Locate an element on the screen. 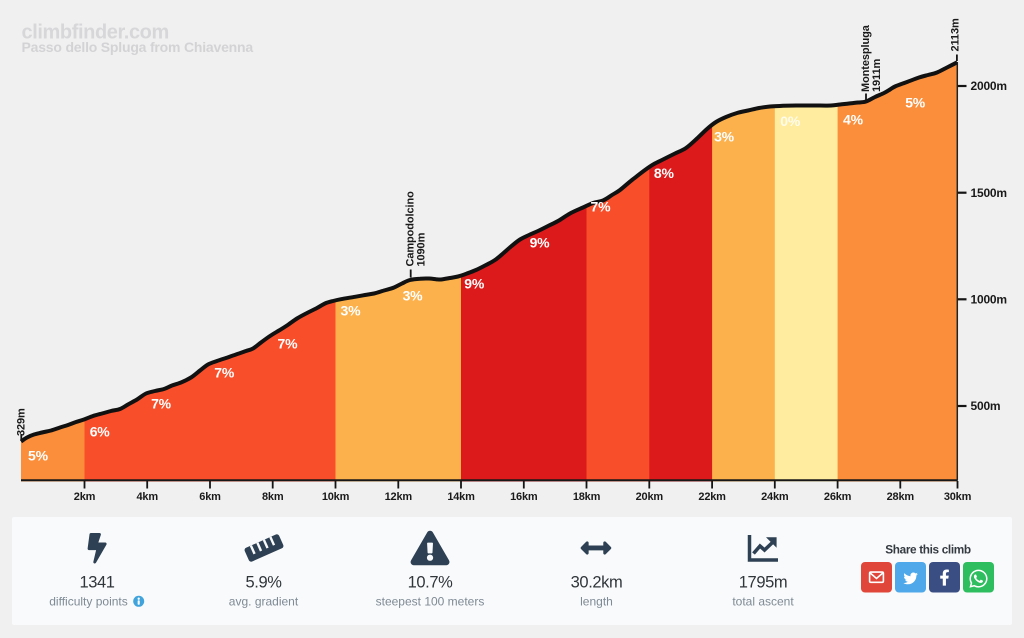  svg-text: 10.7% is located at coordinates (431, 583).